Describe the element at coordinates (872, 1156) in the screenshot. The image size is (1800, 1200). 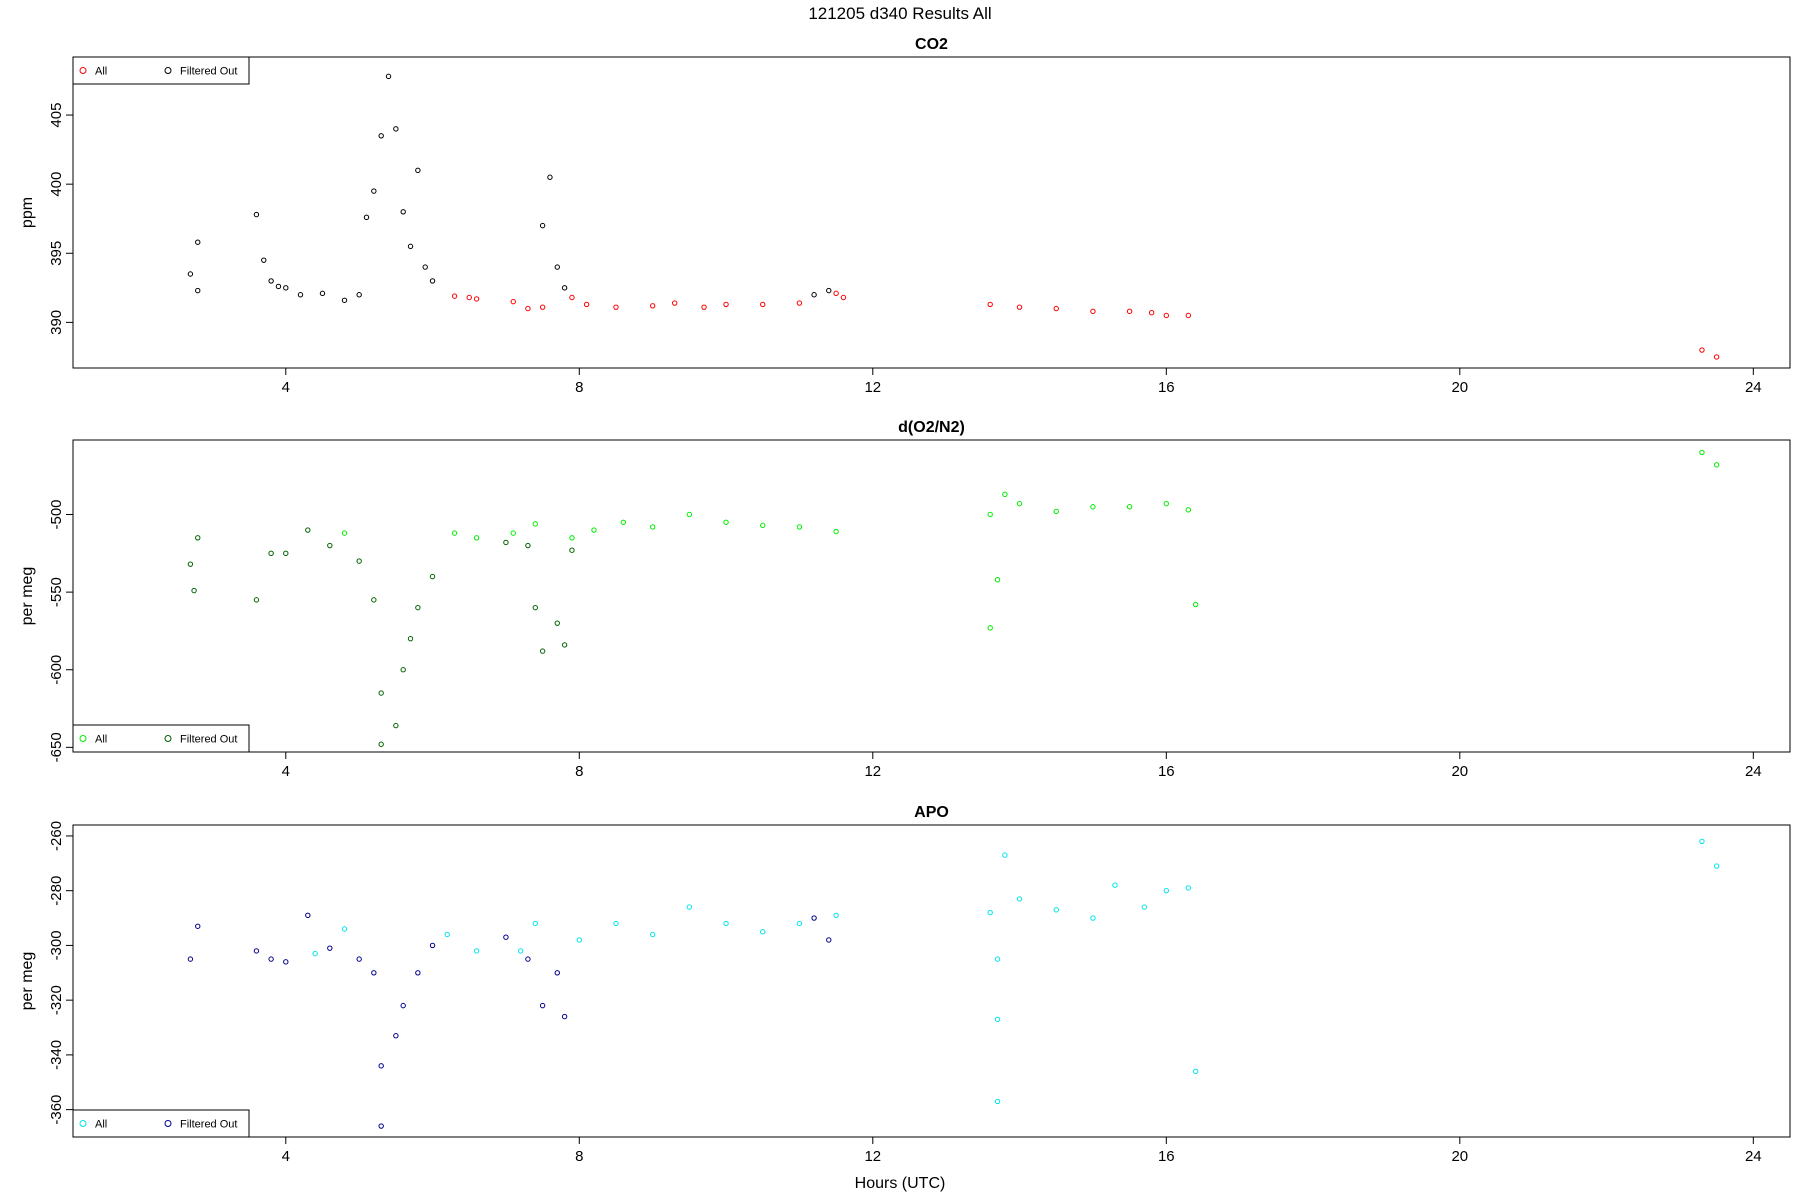
I see `x-tick-label: 12` at that location.